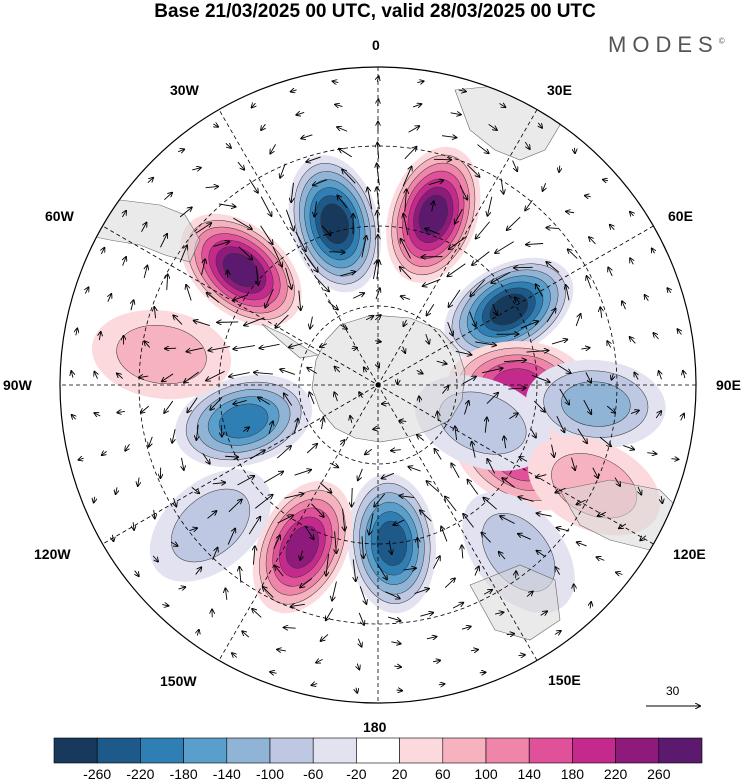  I want to click on colorbar-tick-label: 60, so click(443, 774).